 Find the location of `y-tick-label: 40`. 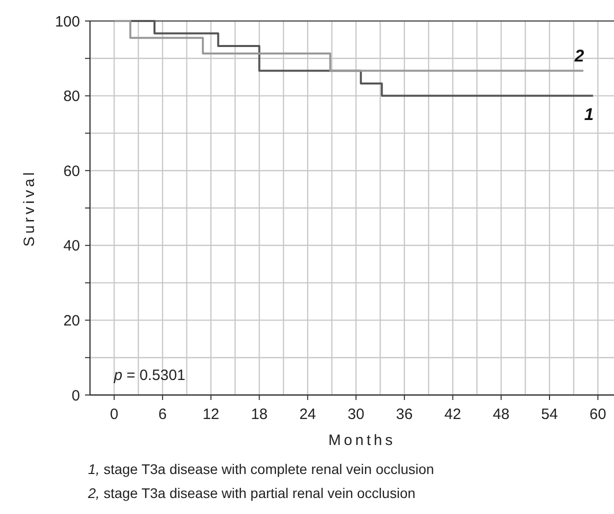

y-tick-label: 40 is located at coordinates (71, 246).